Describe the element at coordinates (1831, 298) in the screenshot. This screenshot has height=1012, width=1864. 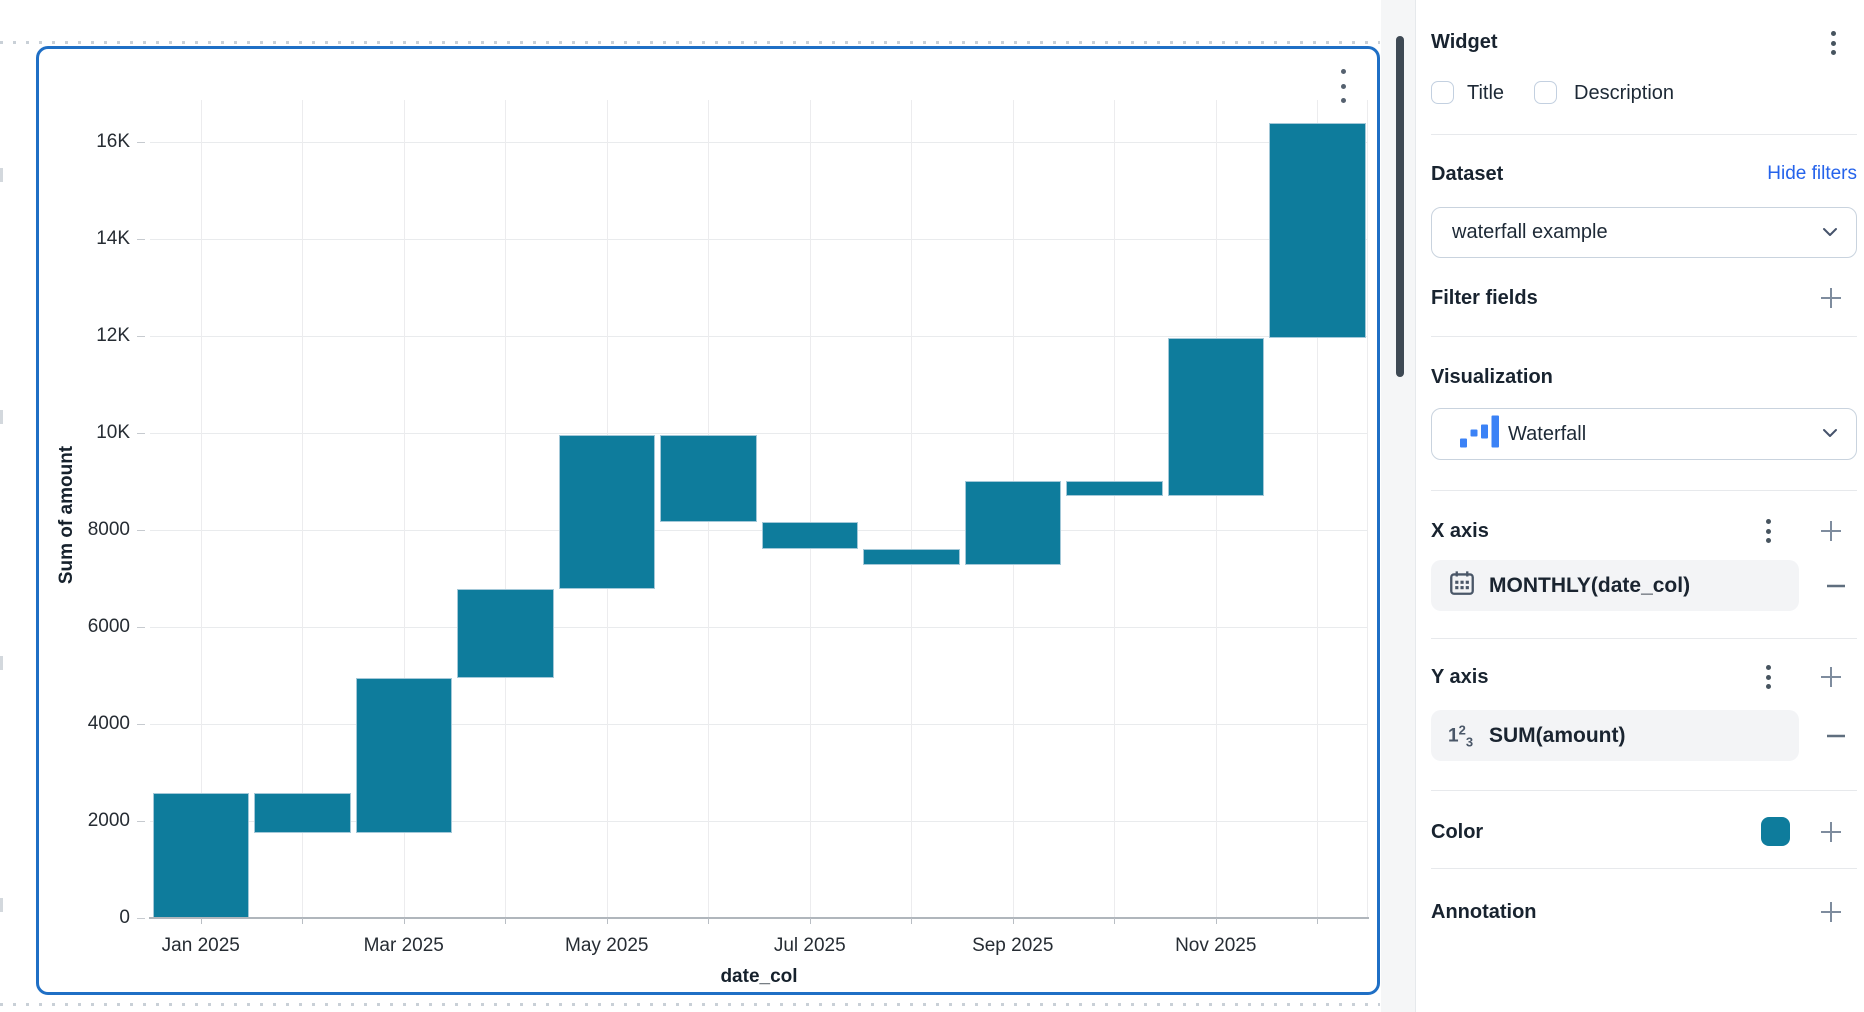
I see `add-filter-field-button` at that location.